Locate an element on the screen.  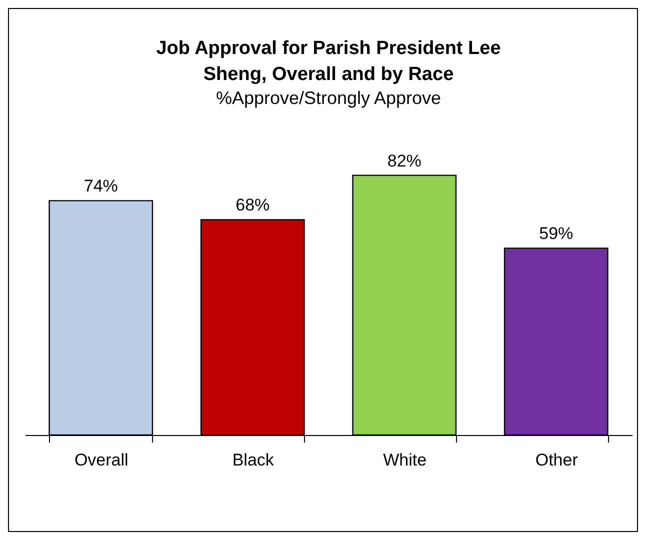
x-tick-label: Other is located at coordinates (556, 460).